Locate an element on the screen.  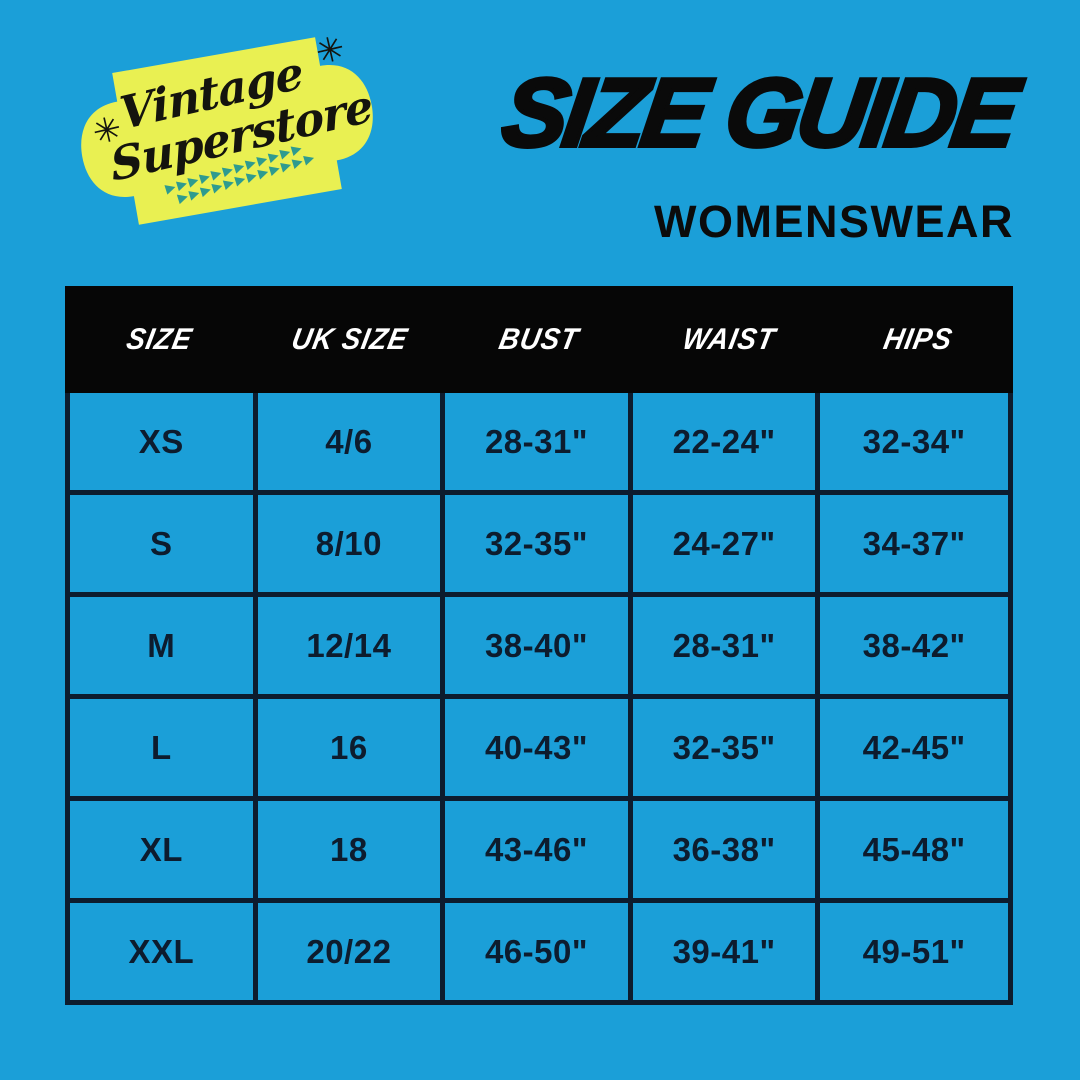
badge-shape-icon is located at coordinates (227, 131).